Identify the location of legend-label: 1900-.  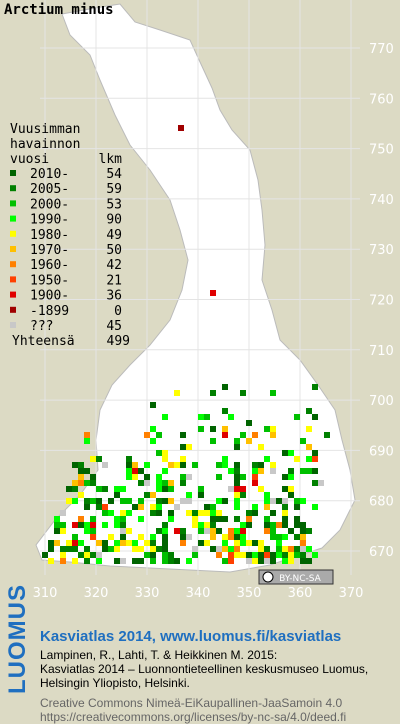
(49, 296).